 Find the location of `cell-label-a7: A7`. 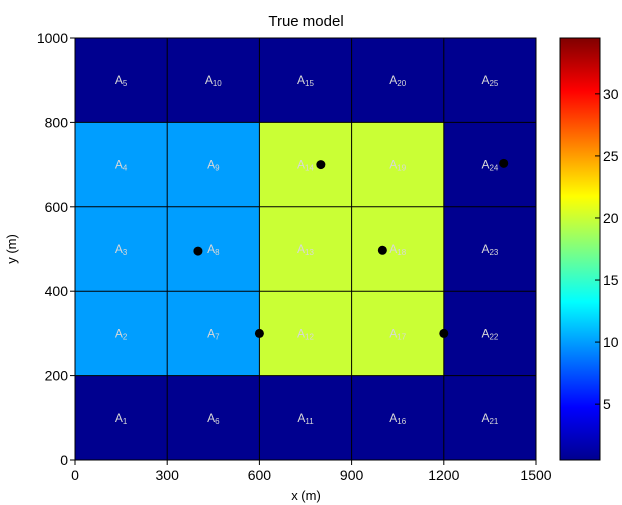

cell-label-a7: A7 is located at coordinates (213, 333).